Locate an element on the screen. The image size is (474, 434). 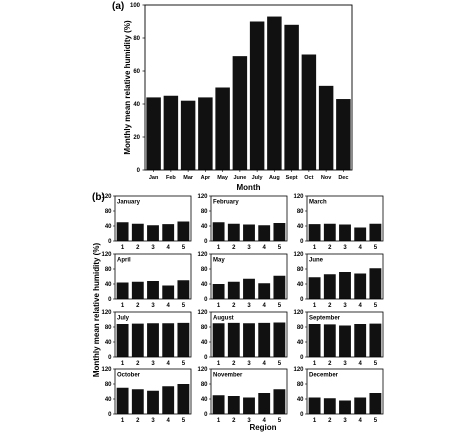
y-tick-label-october: 120 is located at coordinates (106, 370).